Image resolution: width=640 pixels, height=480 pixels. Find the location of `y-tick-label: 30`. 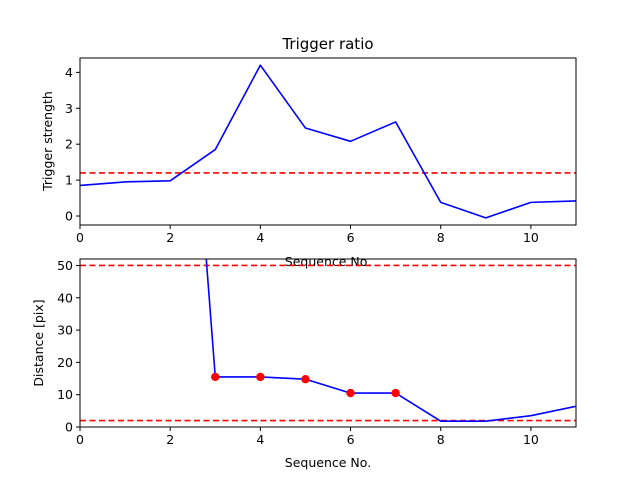

y-tick-label: 30 is located at coordinates (65, 330).